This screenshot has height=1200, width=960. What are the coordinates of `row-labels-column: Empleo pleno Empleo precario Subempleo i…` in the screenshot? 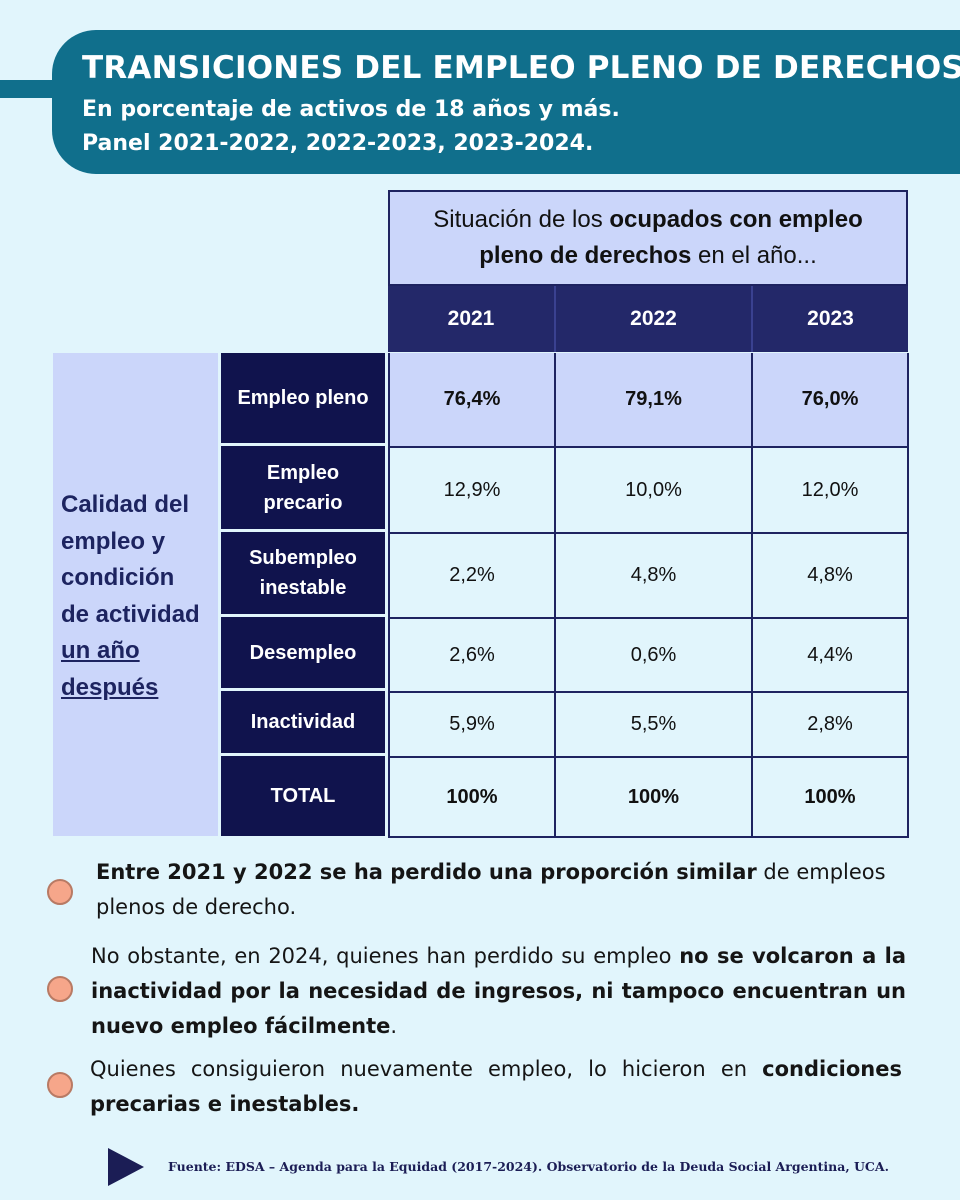 It's located at (303, 594).